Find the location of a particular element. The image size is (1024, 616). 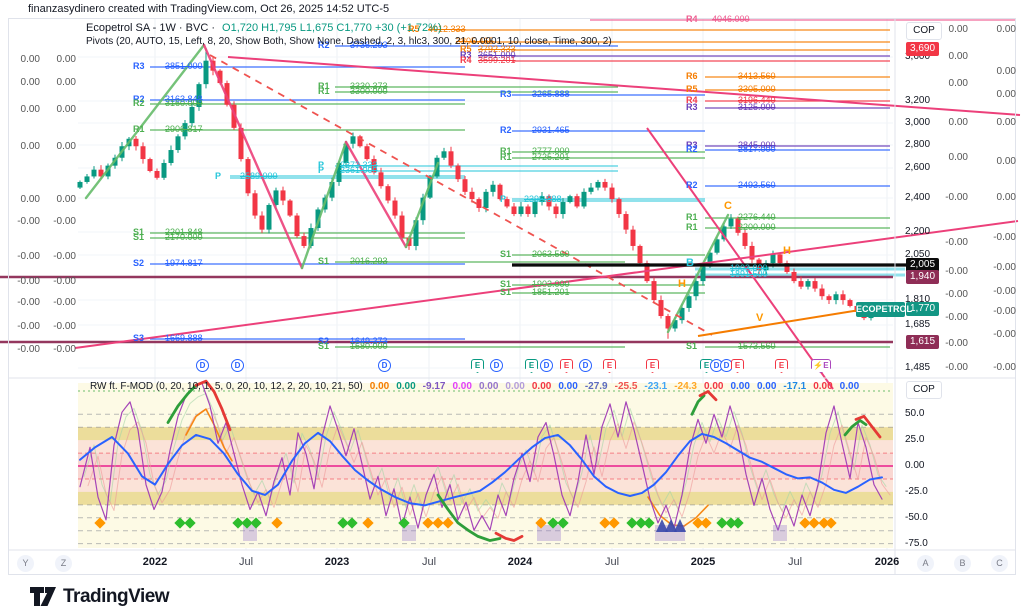

pivot-value: 1580.000 is located at coordinates (369, 346).